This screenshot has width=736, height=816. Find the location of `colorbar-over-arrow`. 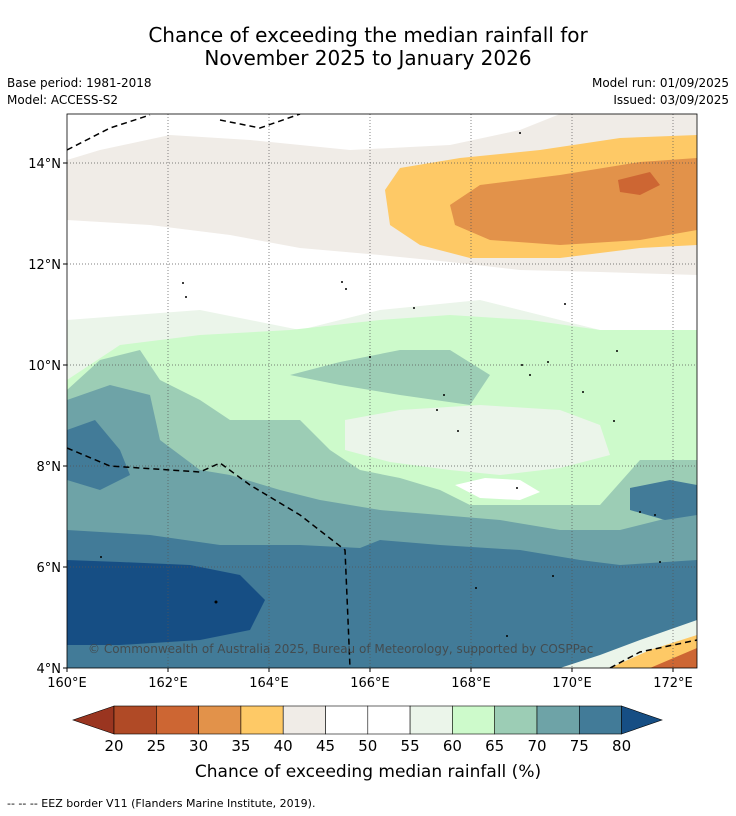

colorbar-over-arrow is located at coordinates (642, 720).